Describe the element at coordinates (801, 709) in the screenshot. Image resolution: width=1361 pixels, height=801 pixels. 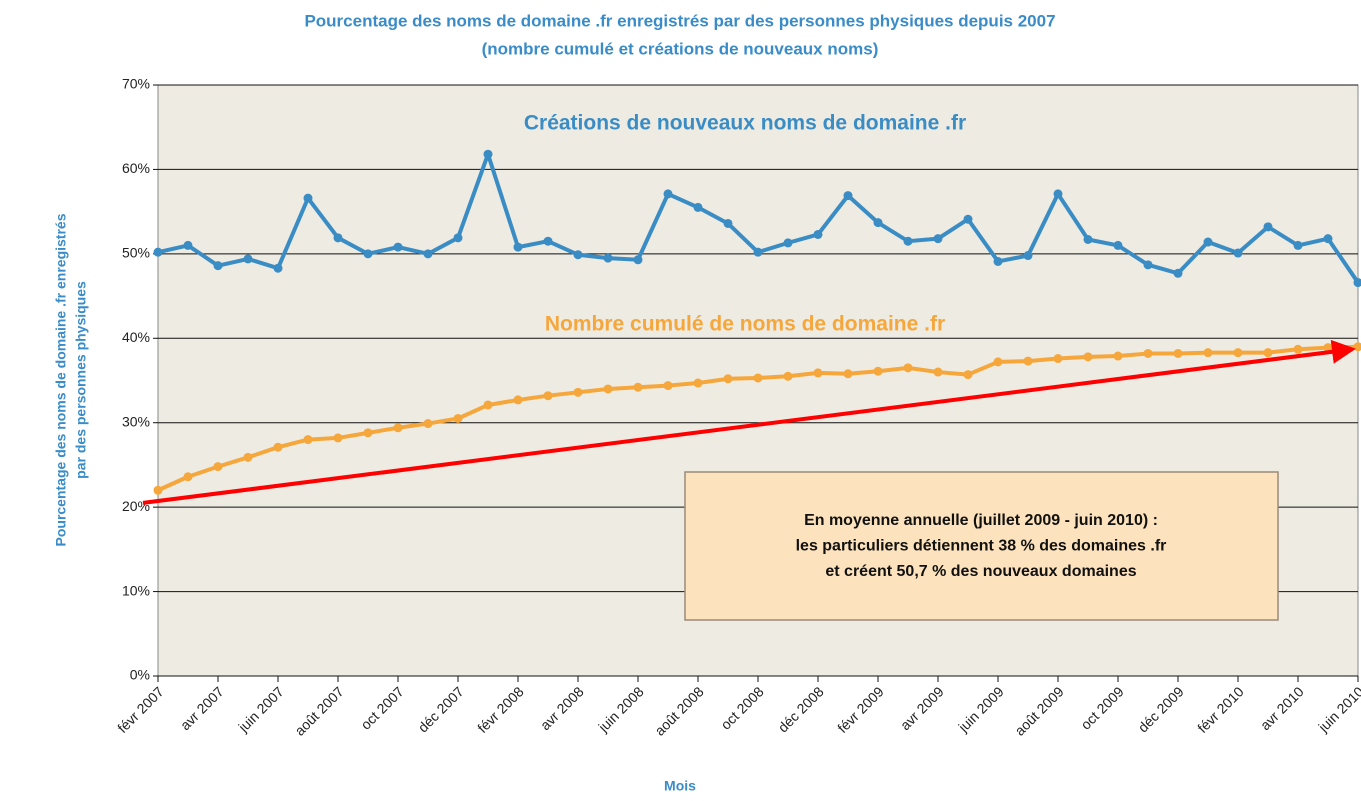
I see `x-tick-label: déc 2008` at that location.